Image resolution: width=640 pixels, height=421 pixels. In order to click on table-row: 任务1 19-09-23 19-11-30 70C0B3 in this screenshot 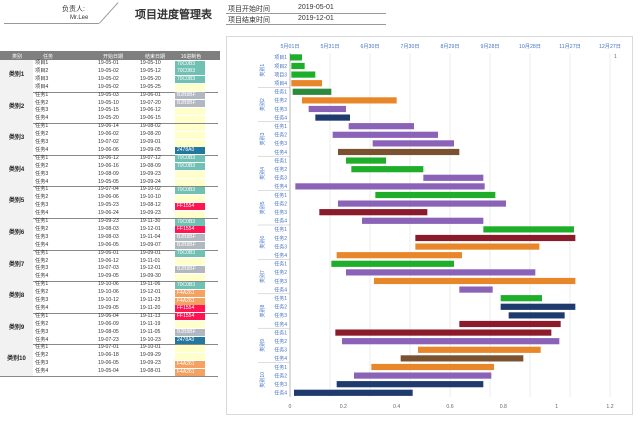, I will do `click(110, 222)`.